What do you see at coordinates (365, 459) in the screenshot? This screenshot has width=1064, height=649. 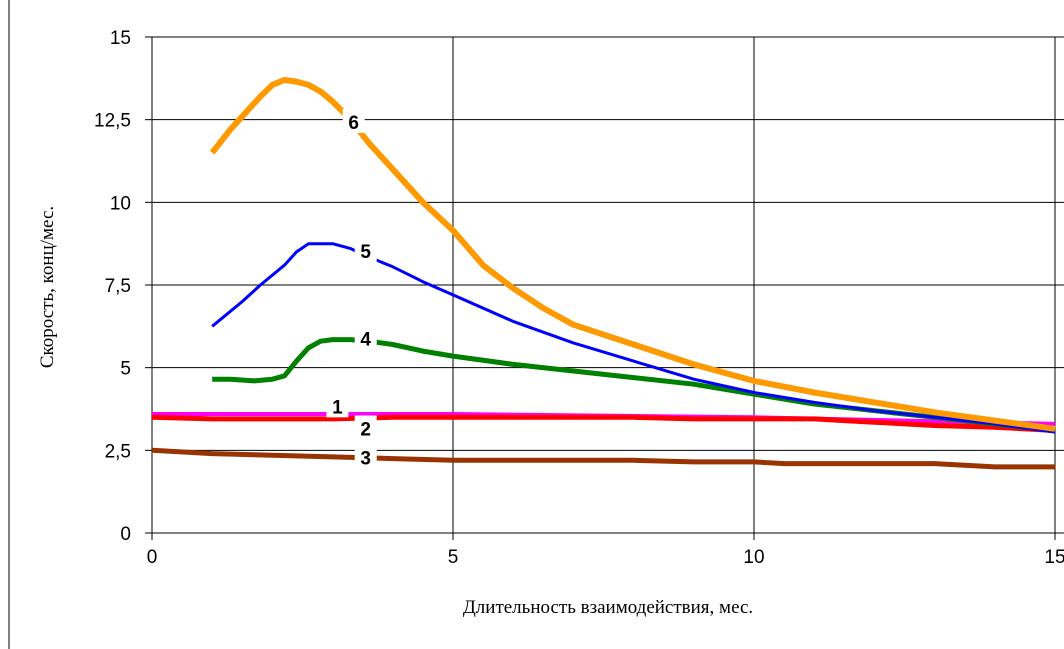 I see `curve-label-3: 3` at bounding box center [365, 459].